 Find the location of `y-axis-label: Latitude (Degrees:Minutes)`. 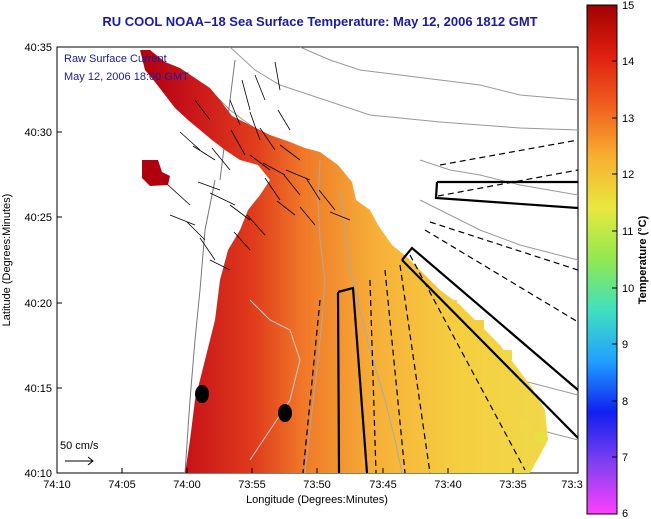

y-axis-label: Latitude (Degrees:Minutes) is located at coordinates (7, 260).